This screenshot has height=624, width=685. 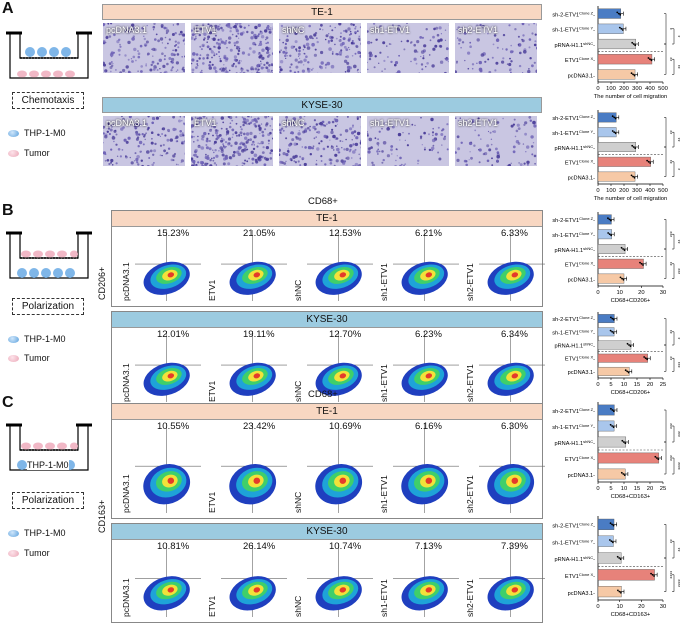 What do you see at coordinates (637, 89) in the screenshot?
I see `x-tick-label: 300` at bounding box center [637, 89].